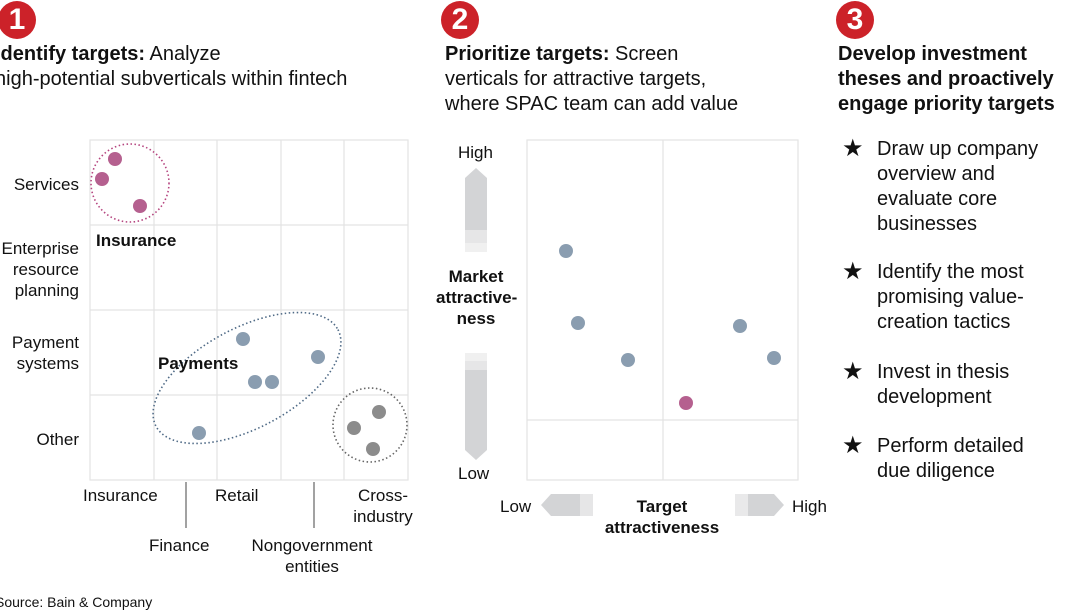 The image size is (1080, 612). Describe the element at coordinates (45, 269) in the screenshot. I see `row-label-erp-2: resource` at that location.